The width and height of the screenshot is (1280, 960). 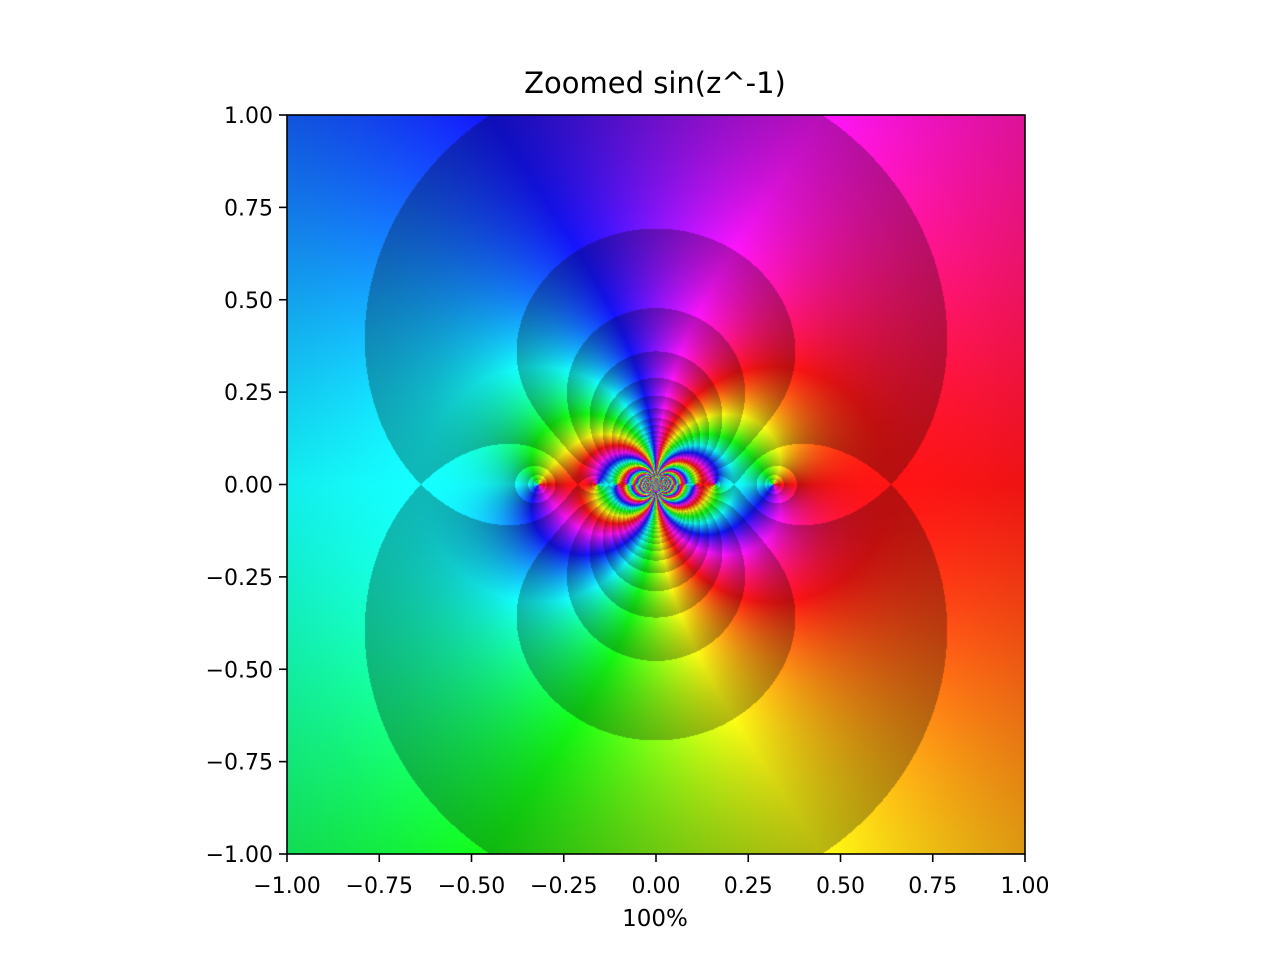 I want to click on y-tick-label: −1.00, so click(x=239, y=855).